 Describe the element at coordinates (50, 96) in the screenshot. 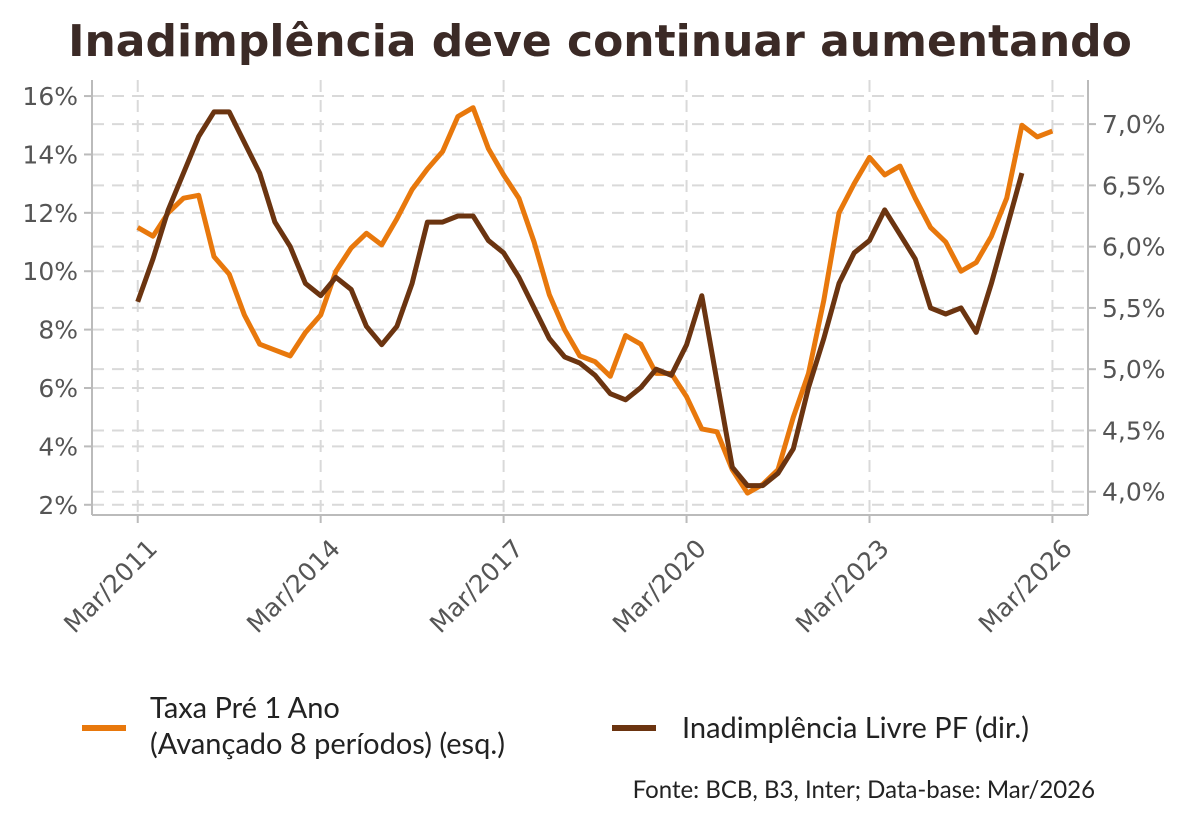

I see `y-tick-label: 16%` at that location.